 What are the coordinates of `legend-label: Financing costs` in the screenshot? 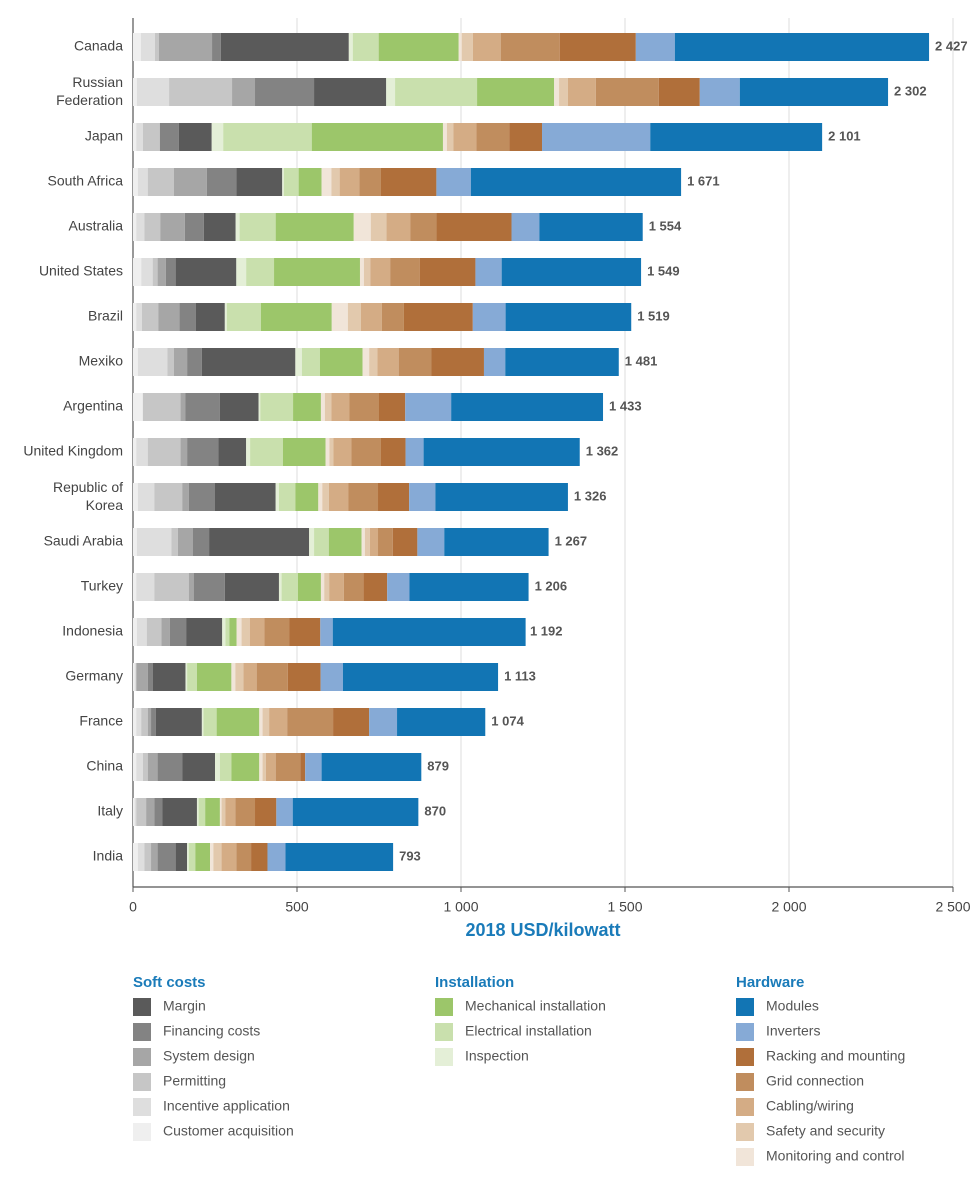 It's located at (211, 1031).